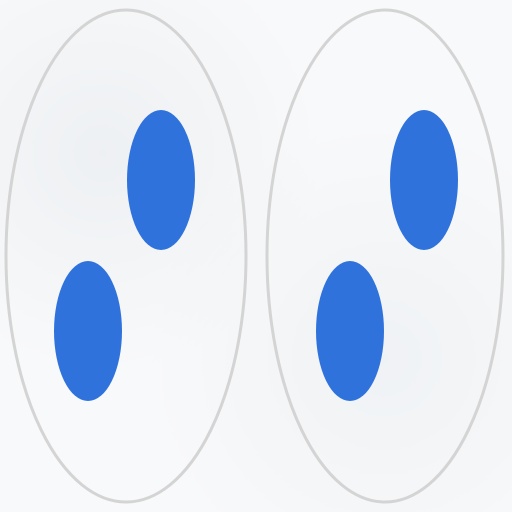 The height and width of the screenshot is (512, 512). Describe the element at coordinates (88, 331) in the screenshot. I see `left-cell-dot-lower` at that location.